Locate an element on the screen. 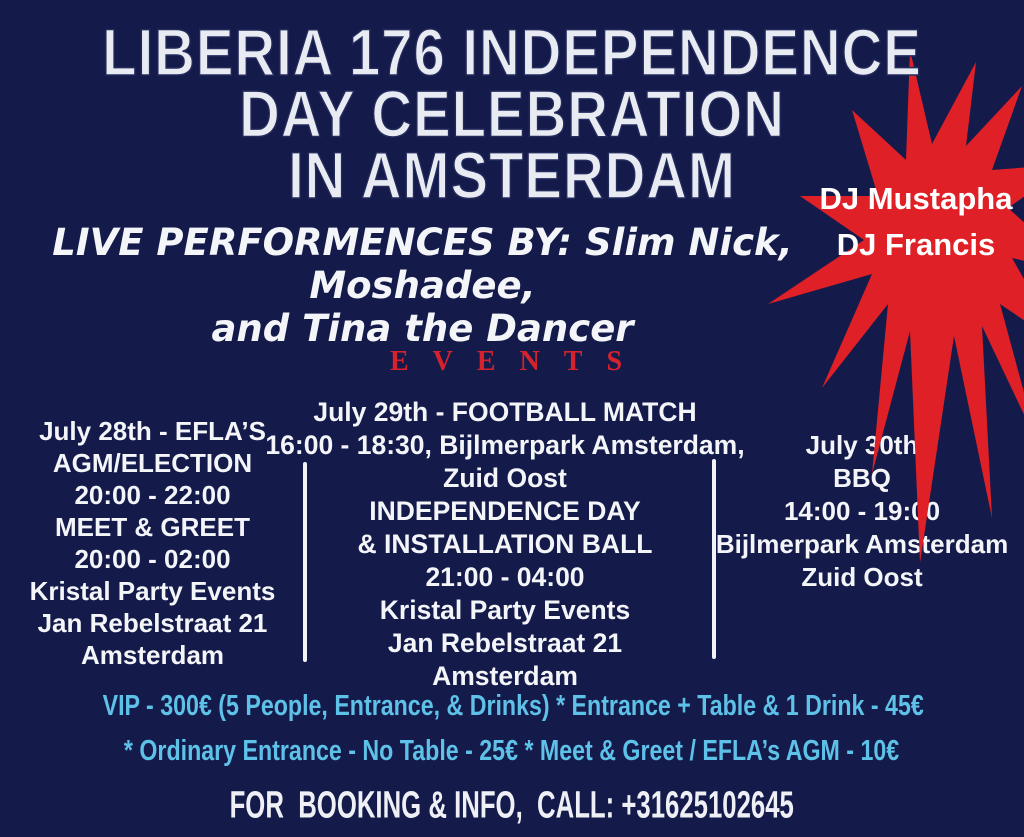  event-line: INDEPENDENCE DAY is located at coordinates (505, 511).